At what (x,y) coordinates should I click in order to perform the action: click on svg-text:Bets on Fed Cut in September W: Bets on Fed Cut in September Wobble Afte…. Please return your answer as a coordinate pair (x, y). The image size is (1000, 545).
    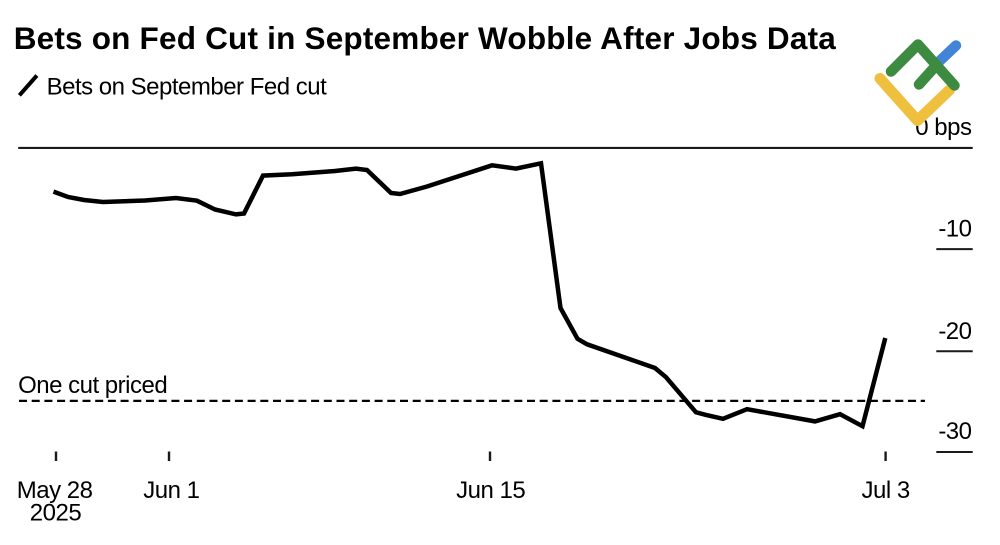
    Looking at the image, I should click on (425, 38).